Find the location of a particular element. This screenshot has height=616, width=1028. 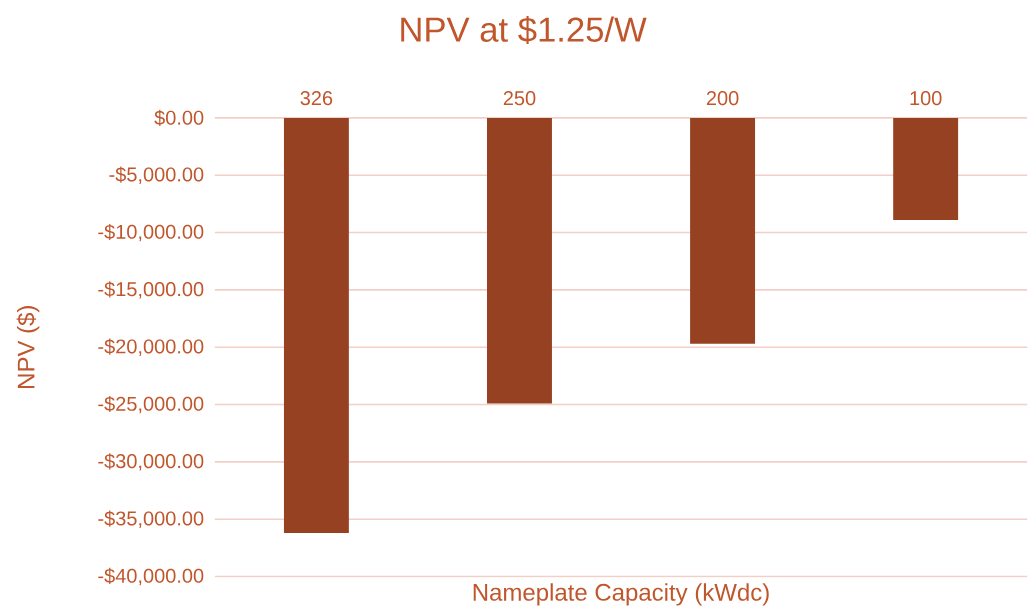

y-tick-label: -$30,000.00 is located at coordinates (151, 462).